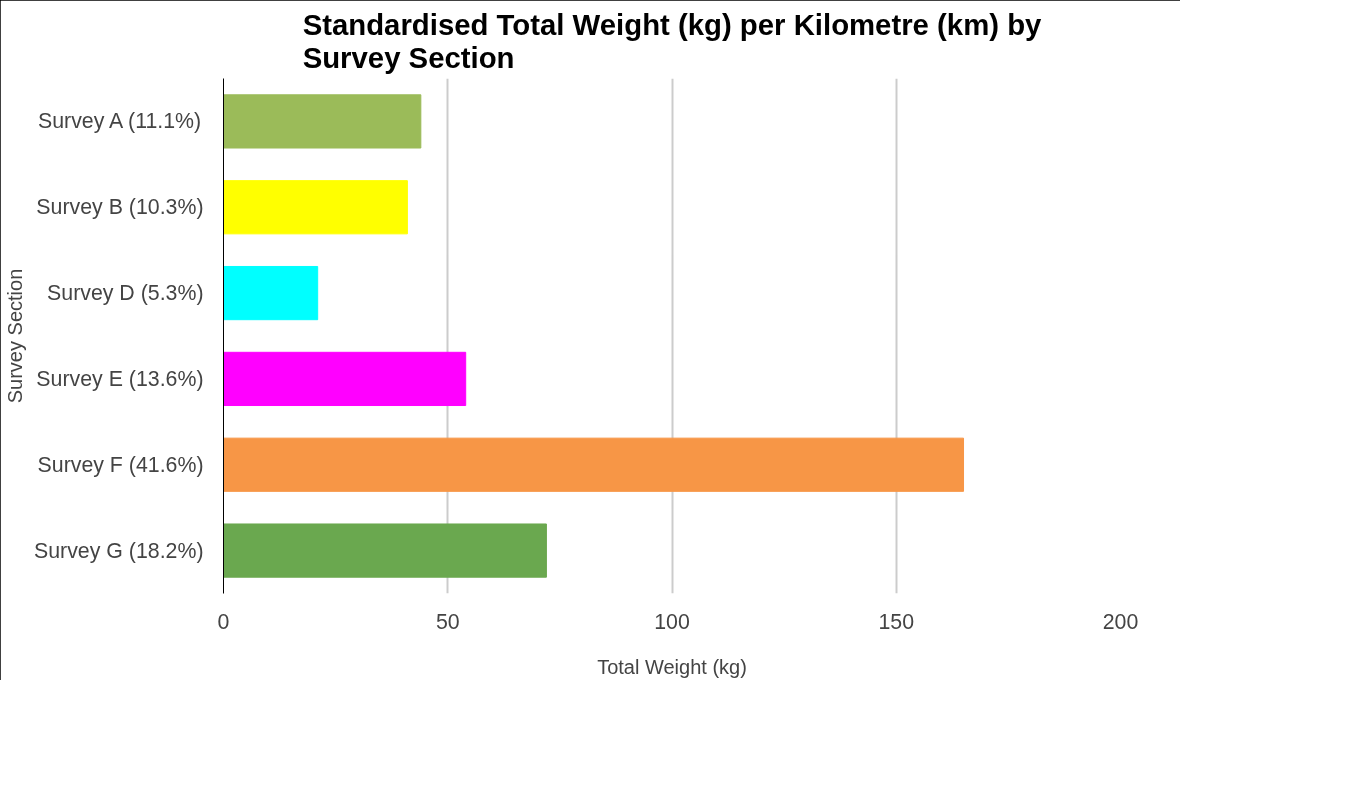  I want to click on y-tick-label: Survey G (18.2%), so click(119, 550).